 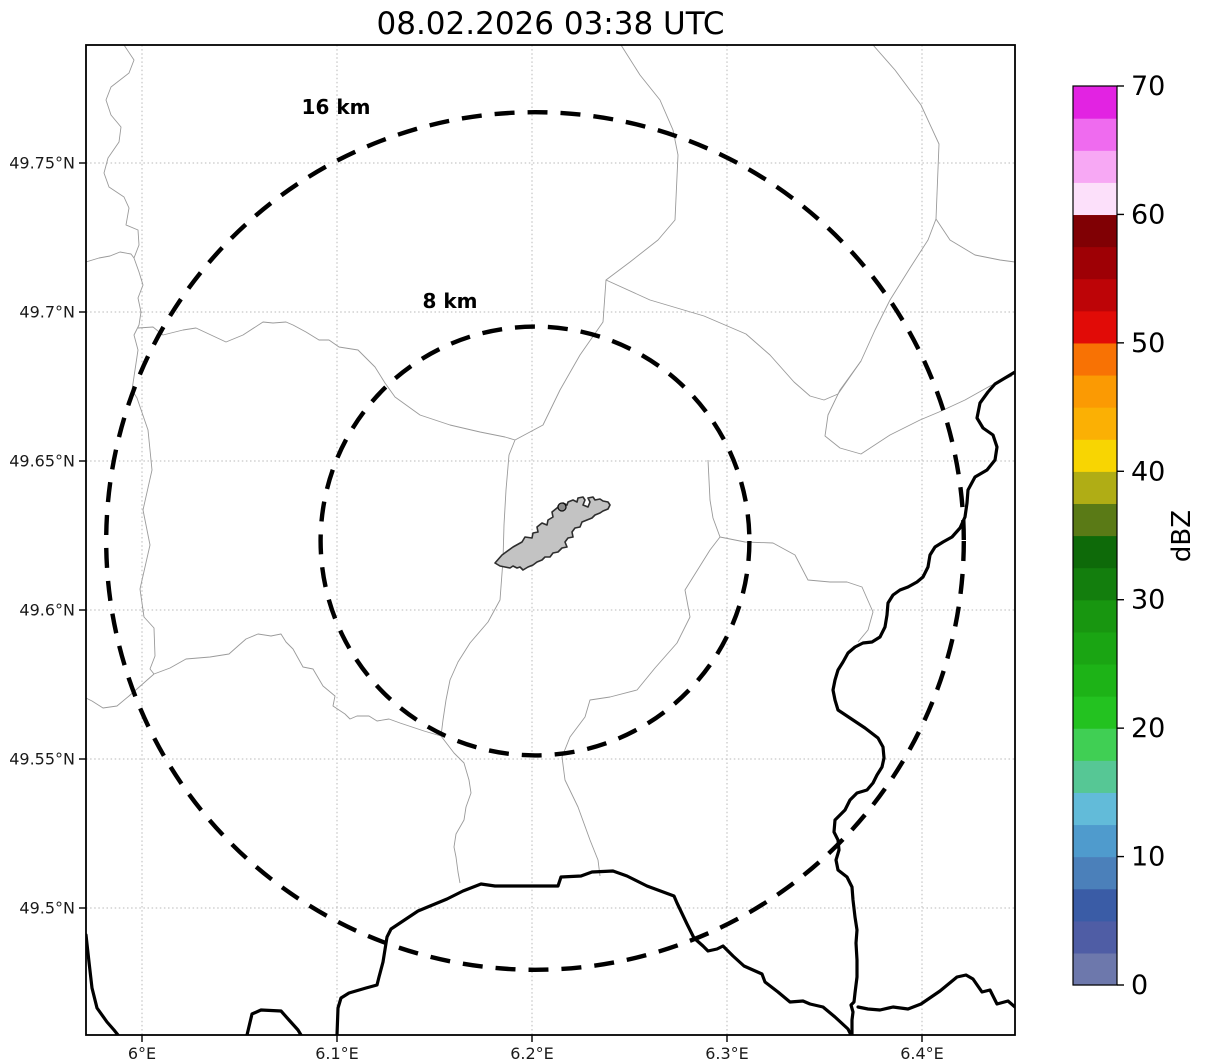 What do you see at coordinates (1148, 214) in the screenshot?
I see `colorbar-tick-label: 60` at bounding box center [1148, 214].